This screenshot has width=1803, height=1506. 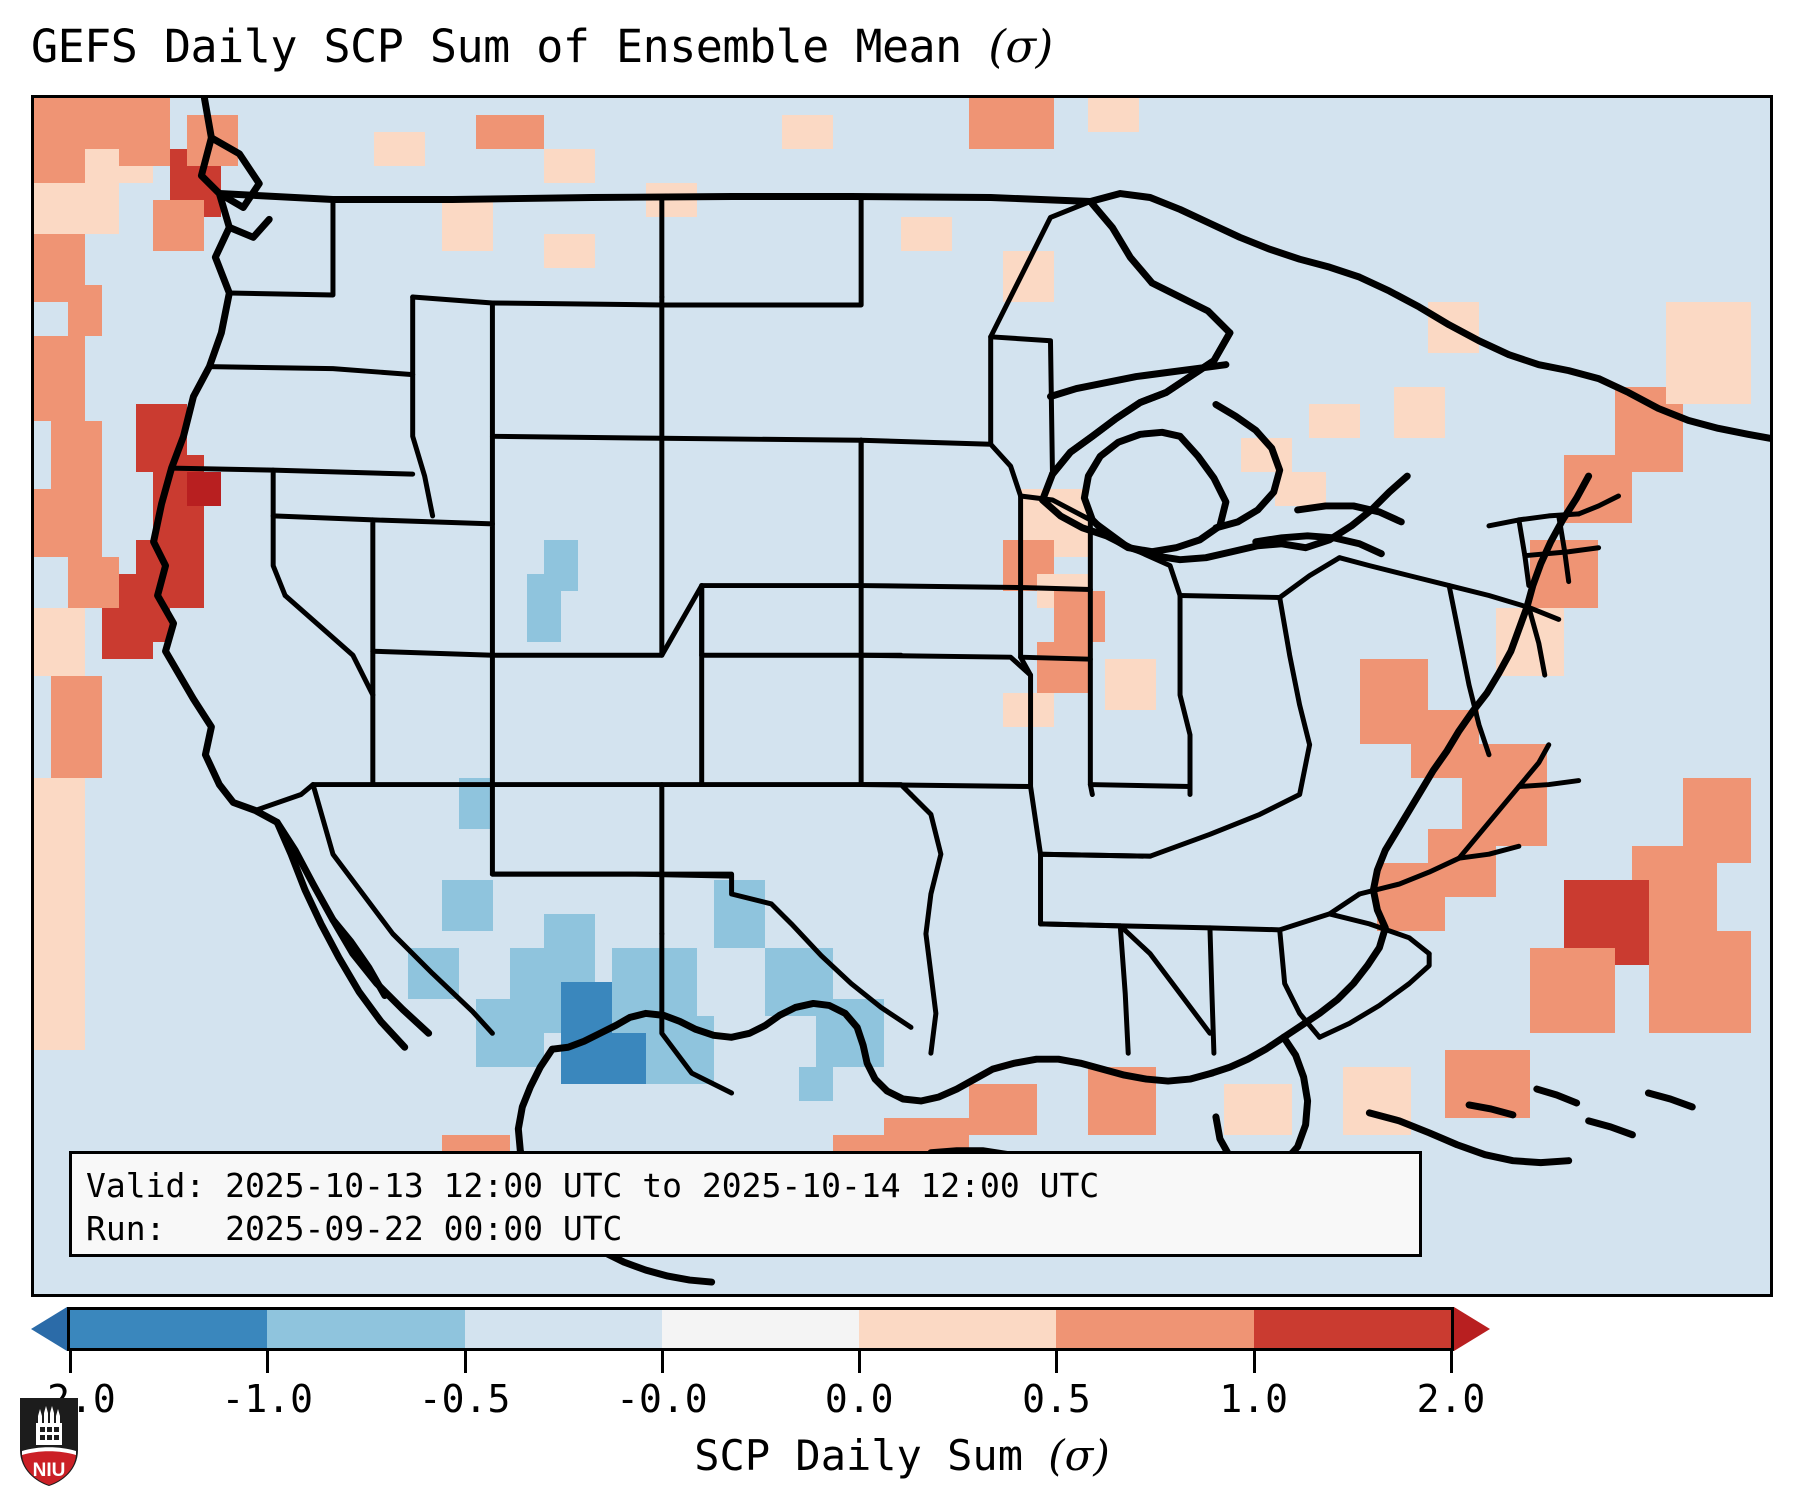 I want to click on colorbar-tick-label-3: -0.0, so click(x=662, y=1399).